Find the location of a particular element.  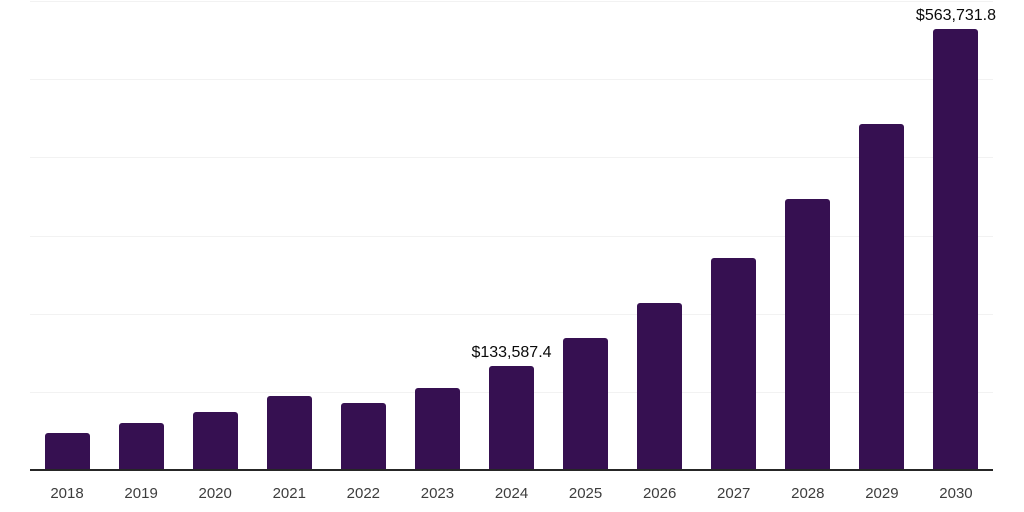

bar-value-label-2030: $563,731.8 is located at coordinates (955, 16).